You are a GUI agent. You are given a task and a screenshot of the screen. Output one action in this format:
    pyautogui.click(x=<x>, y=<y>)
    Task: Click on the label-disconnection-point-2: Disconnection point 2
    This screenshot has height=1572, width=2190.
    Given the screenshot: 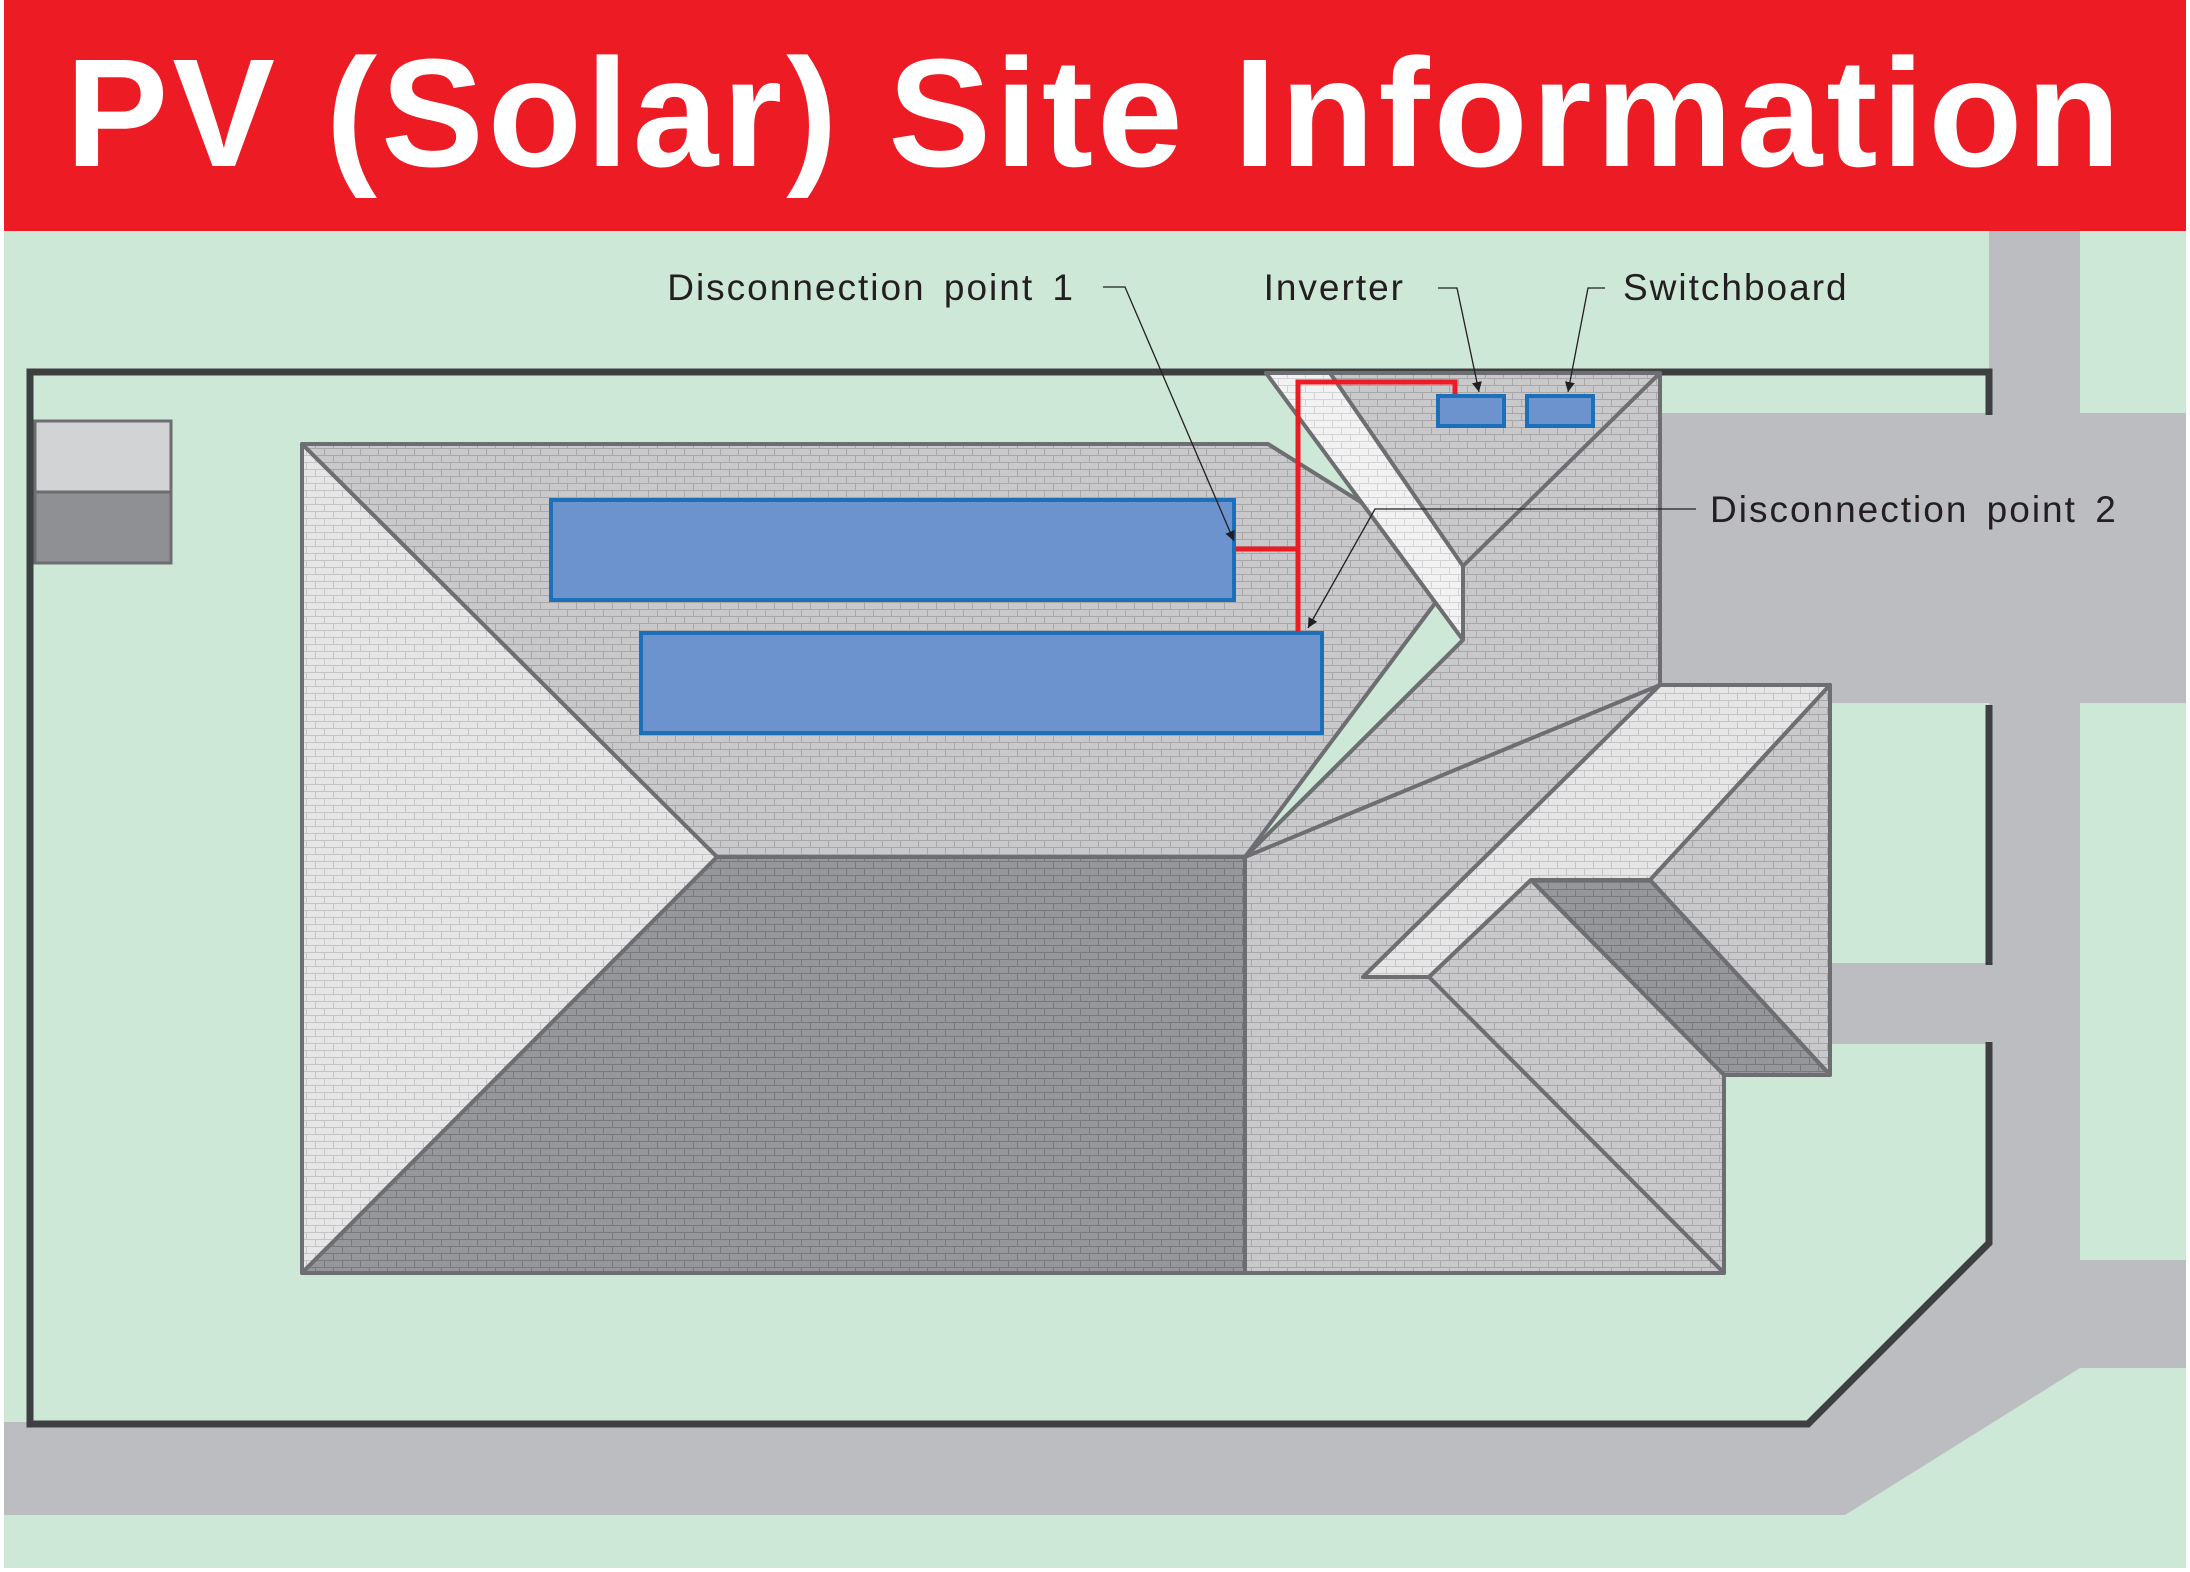 What is the action you would take?
    pyautogui.click(x=1914, y=509)
    